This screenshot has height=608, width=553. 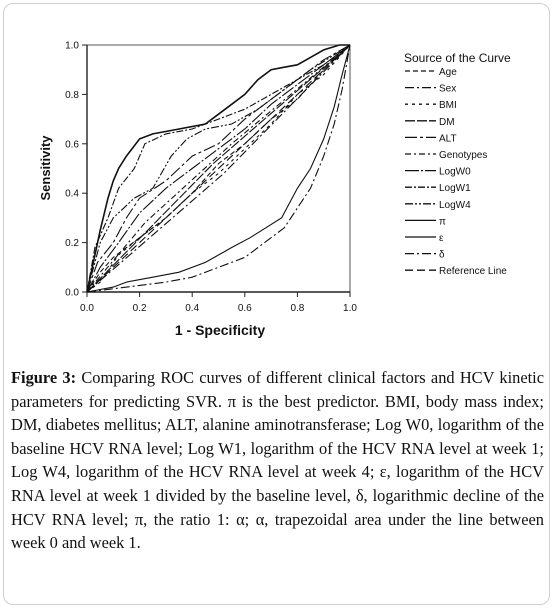 What do you see at coordinates (72, 144) in the screenshot?
I see `y-tick-label: 0.6` at bounding box center [72, 144].